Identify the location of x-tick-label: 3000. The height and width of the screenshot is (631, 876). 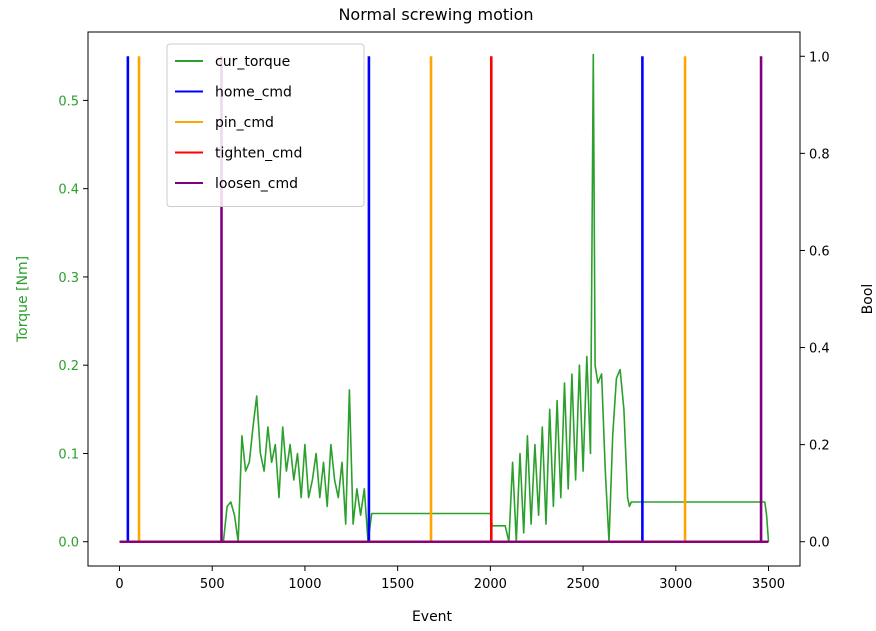
(675, 584).